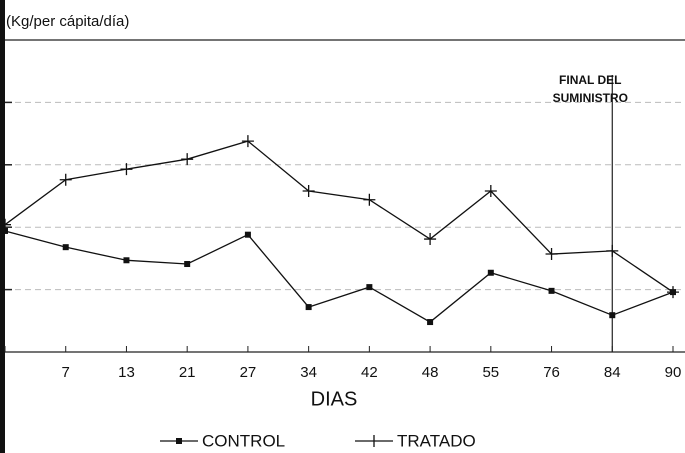  What do you see at coordinates (248, 372) in the screenshot?
I see `x-tick-label: 27` at bounding box center [248, 372].